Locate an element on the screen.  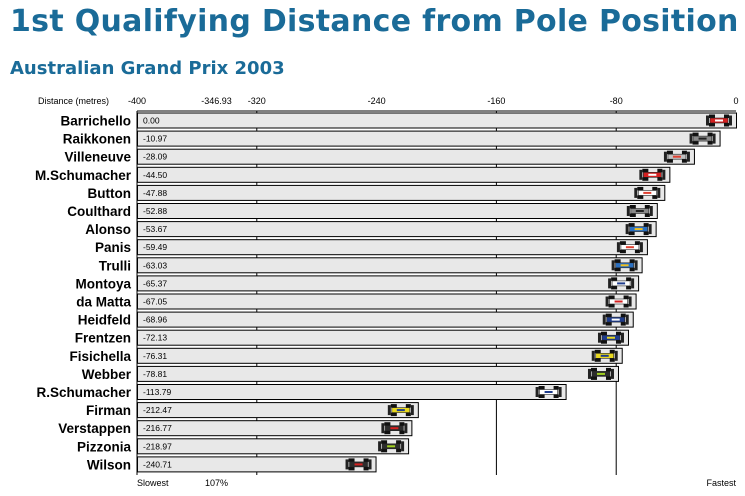
x-tick-label: -320 is located at coordinates (257, 101).